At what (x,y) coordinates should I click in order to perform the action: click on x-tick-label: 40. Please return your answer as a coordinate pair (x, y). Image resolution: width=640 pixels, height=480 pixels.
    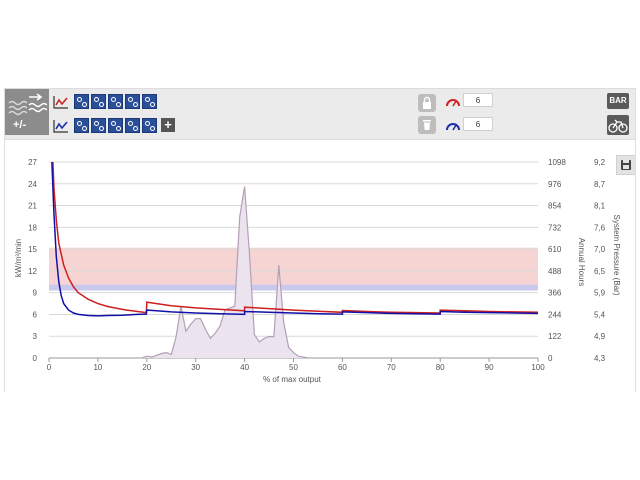
    Looking at the image, I should click on (244, 367).